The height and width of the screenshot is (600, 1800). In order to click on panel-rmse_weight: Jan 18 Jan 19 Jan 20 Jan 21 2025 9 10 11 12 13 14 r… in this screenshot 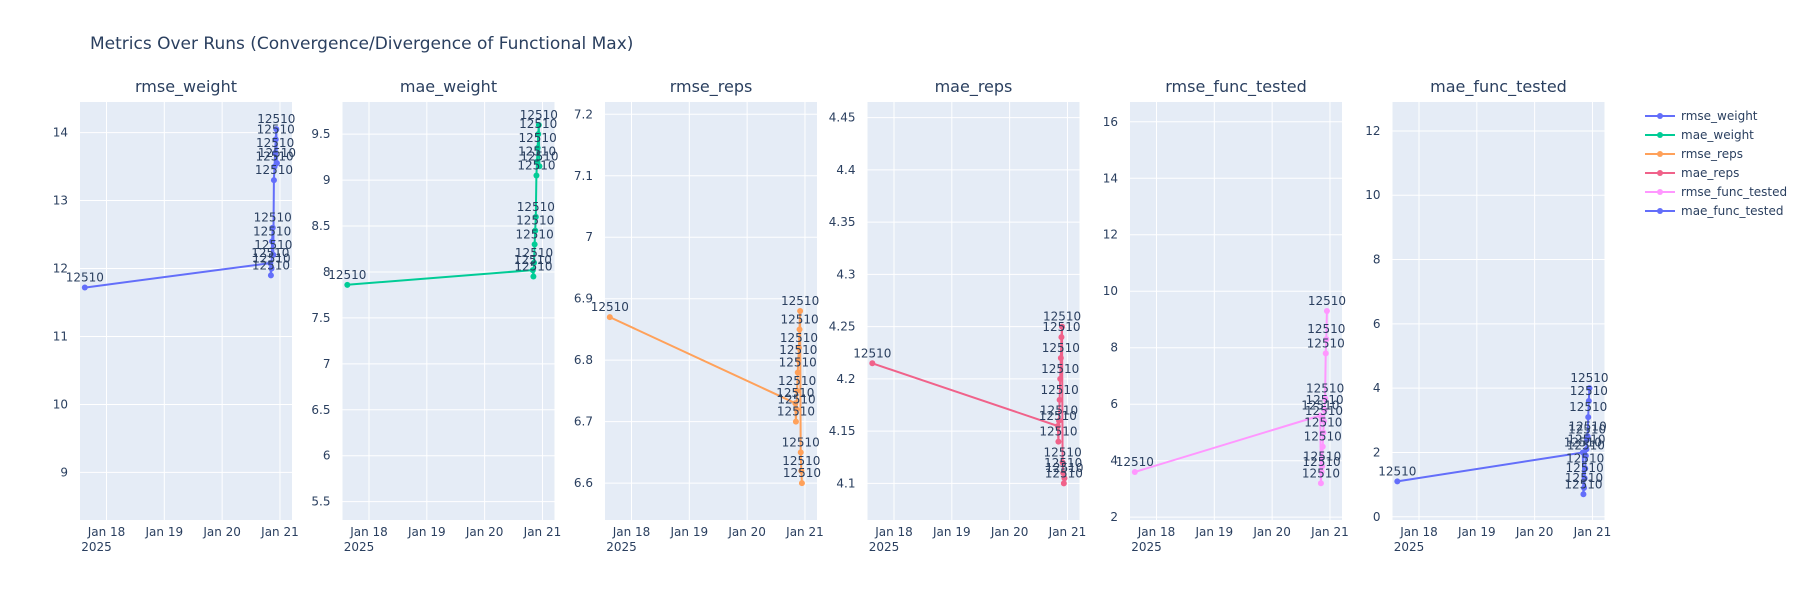, I will do `click(176, 315)`.